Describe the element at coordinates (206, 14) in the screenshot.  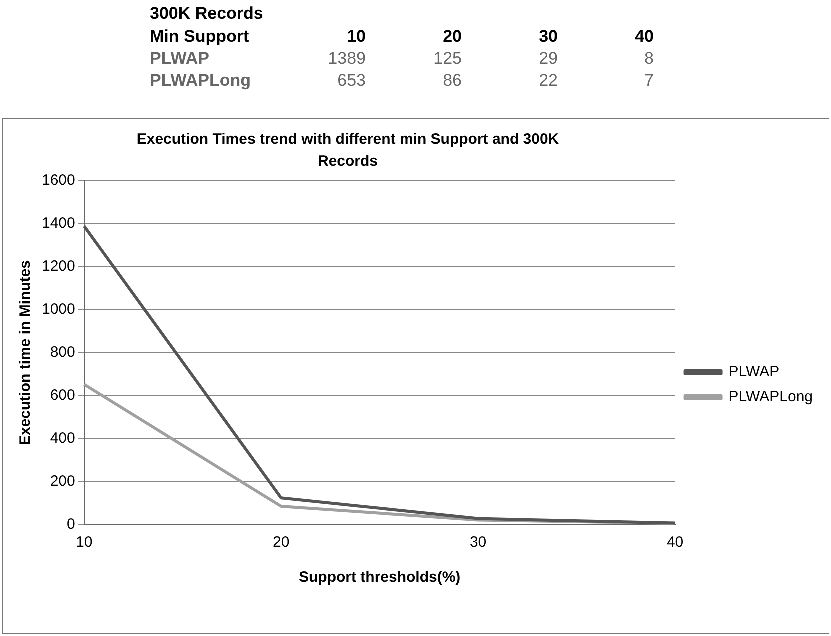
I see `text: 300K Records` at that location.